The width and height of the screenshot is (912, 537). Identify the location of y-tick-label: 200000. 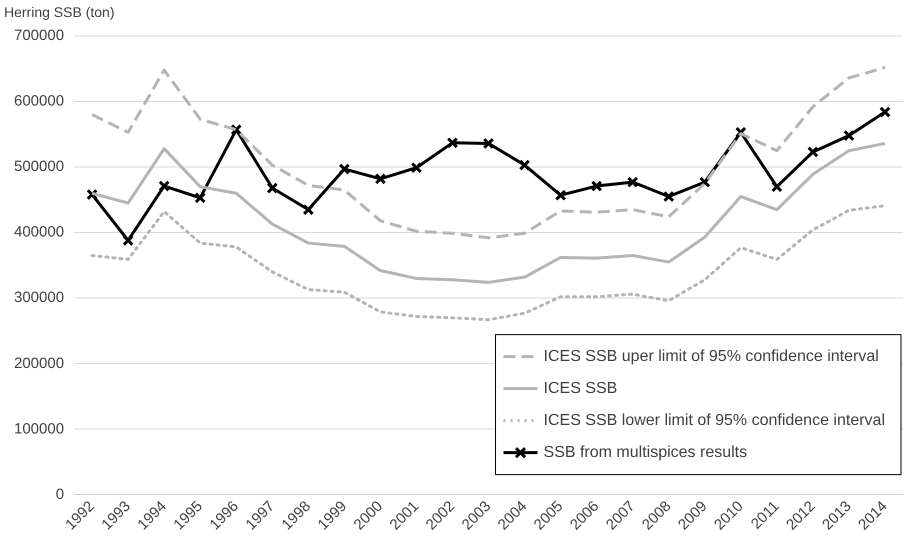
(39, 363).